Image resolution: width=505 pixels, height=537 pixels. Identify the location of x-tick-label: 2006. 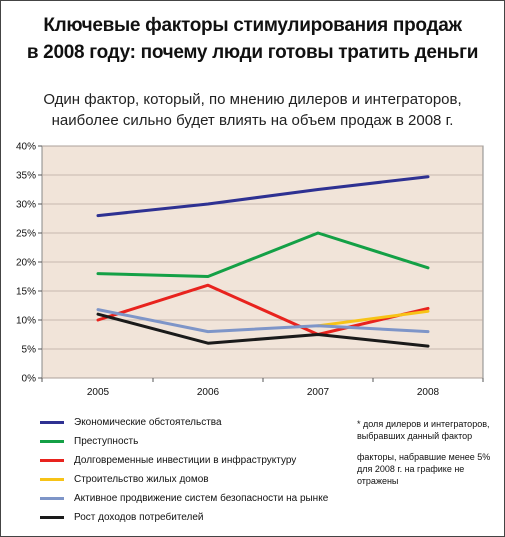
(208, 392).